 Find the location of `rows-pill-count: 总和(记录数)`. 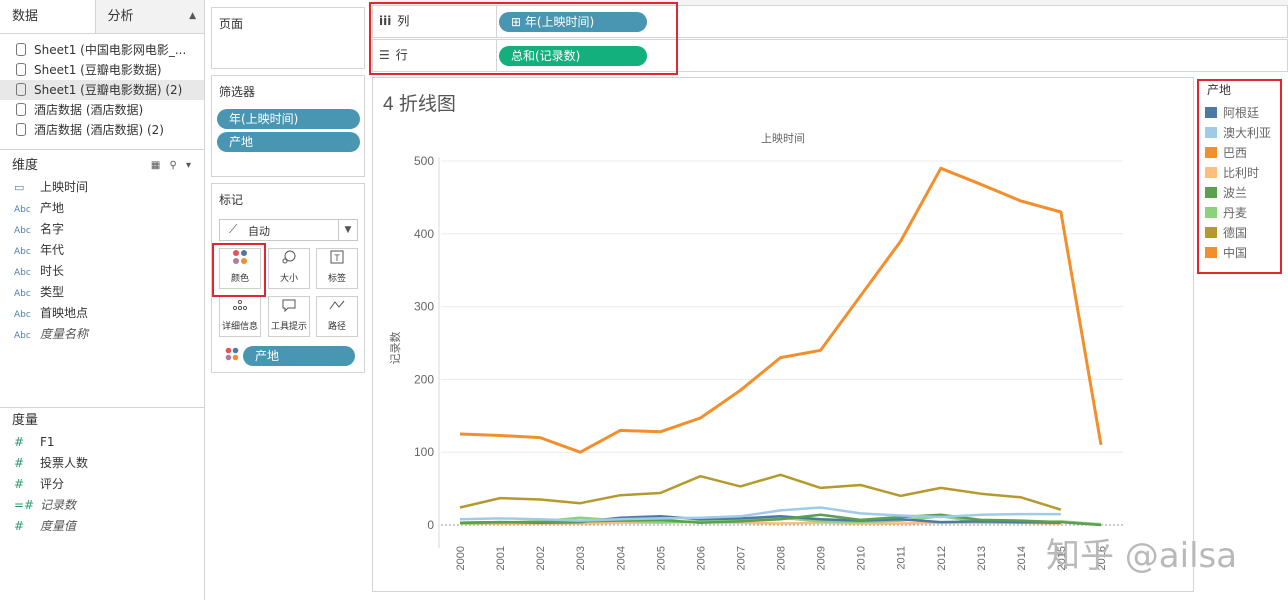

rows-pill-count: 总和(记录数) is located at coordinates (573, 56).